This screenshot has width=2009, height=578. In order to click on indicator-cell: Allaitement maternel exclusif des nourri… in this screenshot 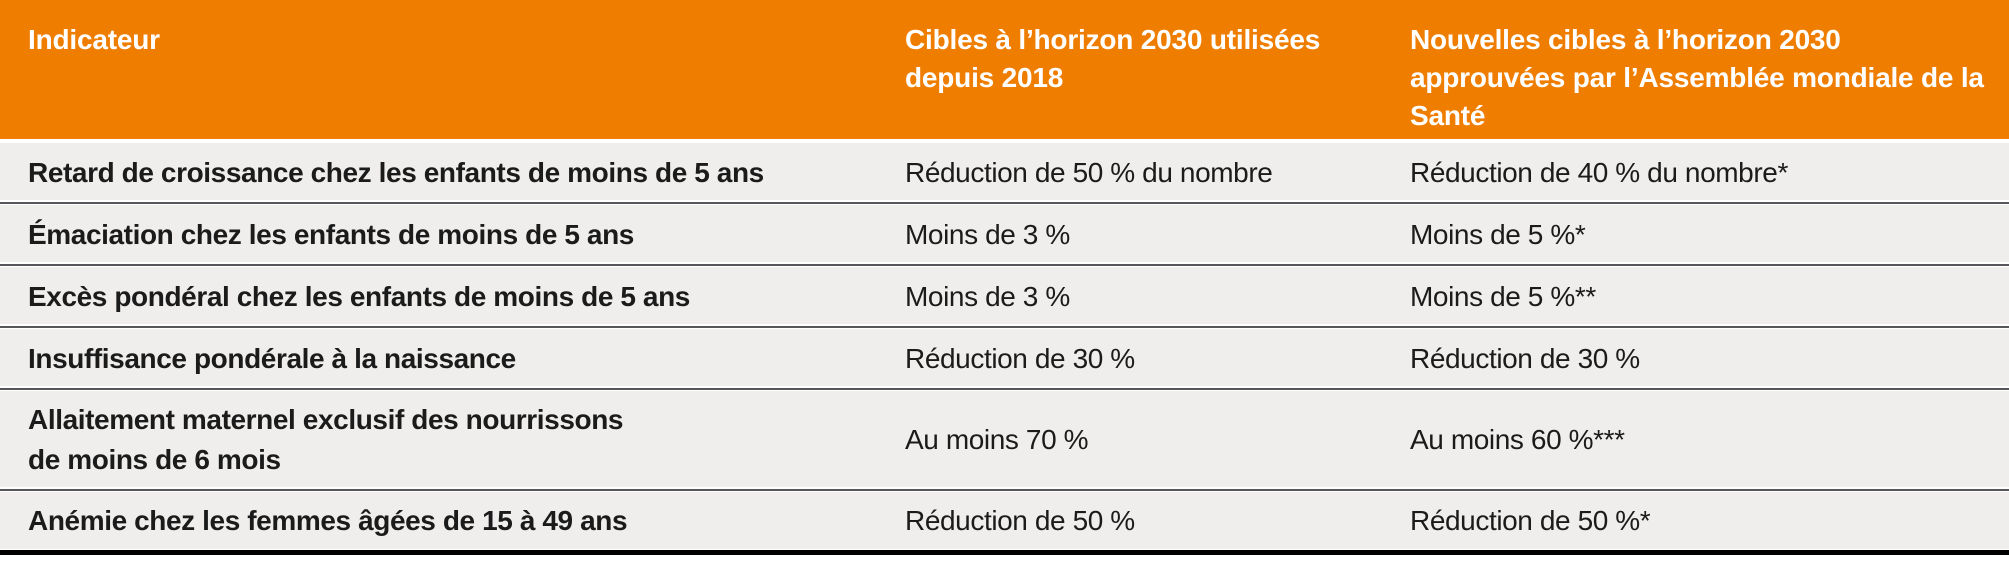, I will do `click(326, 439)`.